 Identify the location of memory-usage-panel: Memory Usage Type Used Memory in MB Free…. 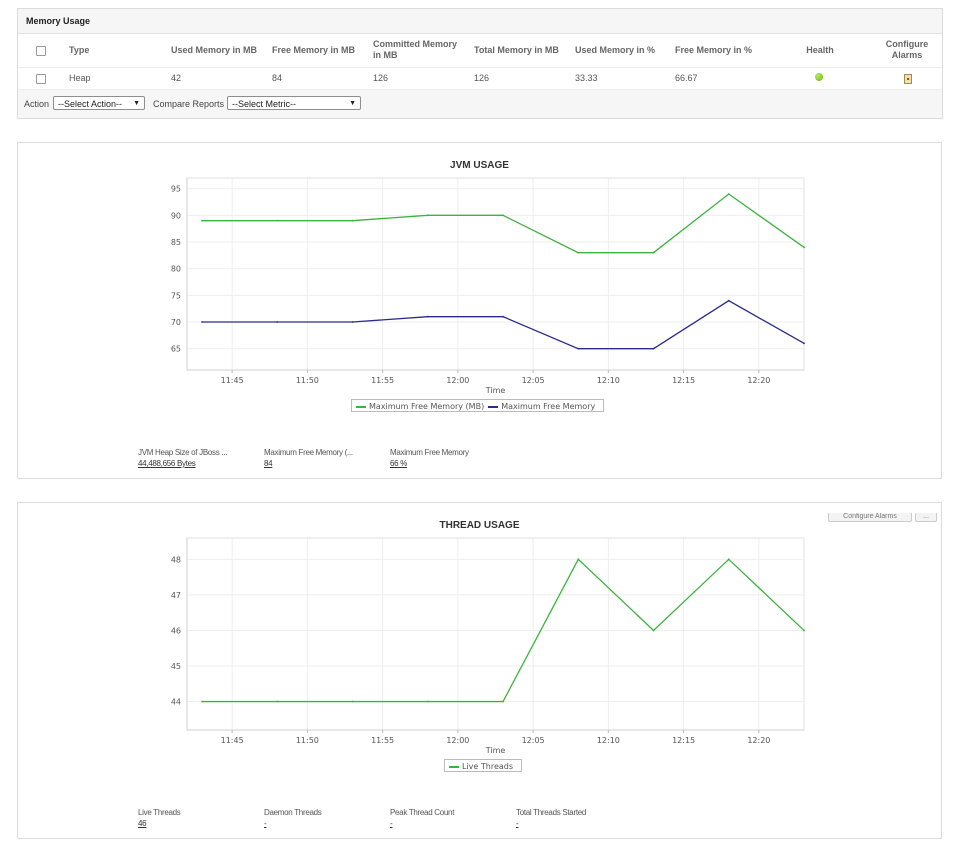
(480, 63).